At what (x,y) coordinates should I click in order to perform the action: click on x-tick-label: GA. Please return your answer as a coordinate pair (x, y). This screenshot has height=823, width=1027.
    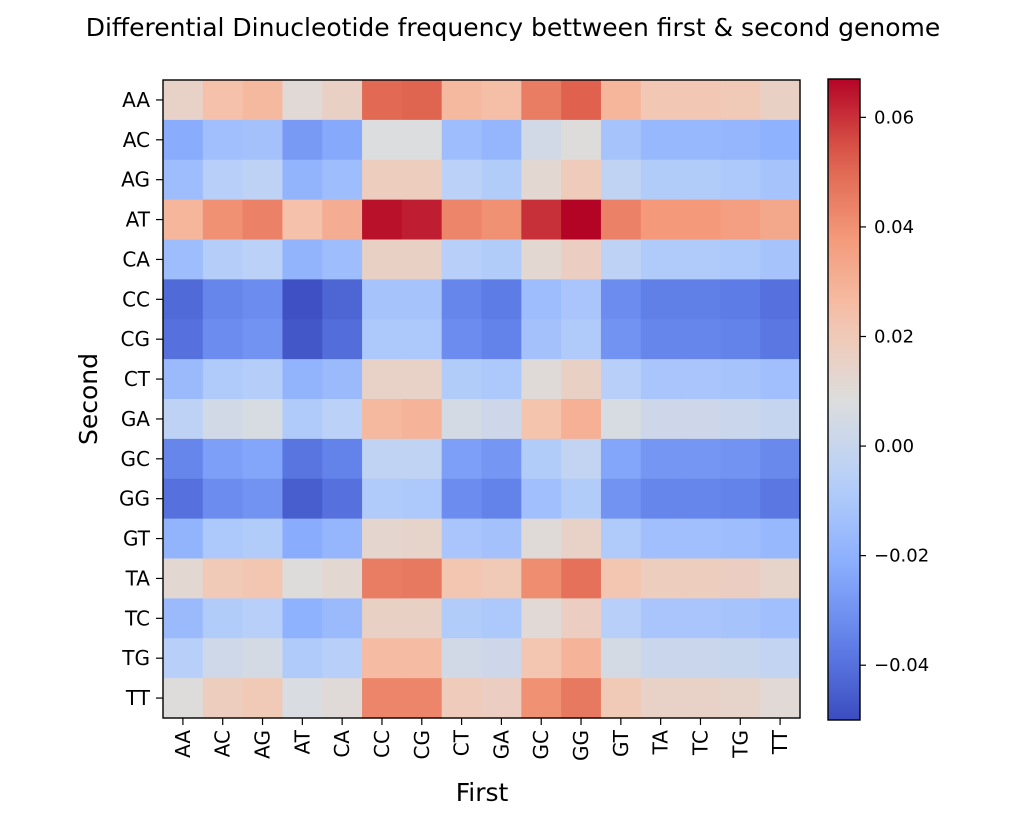
    Looking at the image, I should click on (501, 744).